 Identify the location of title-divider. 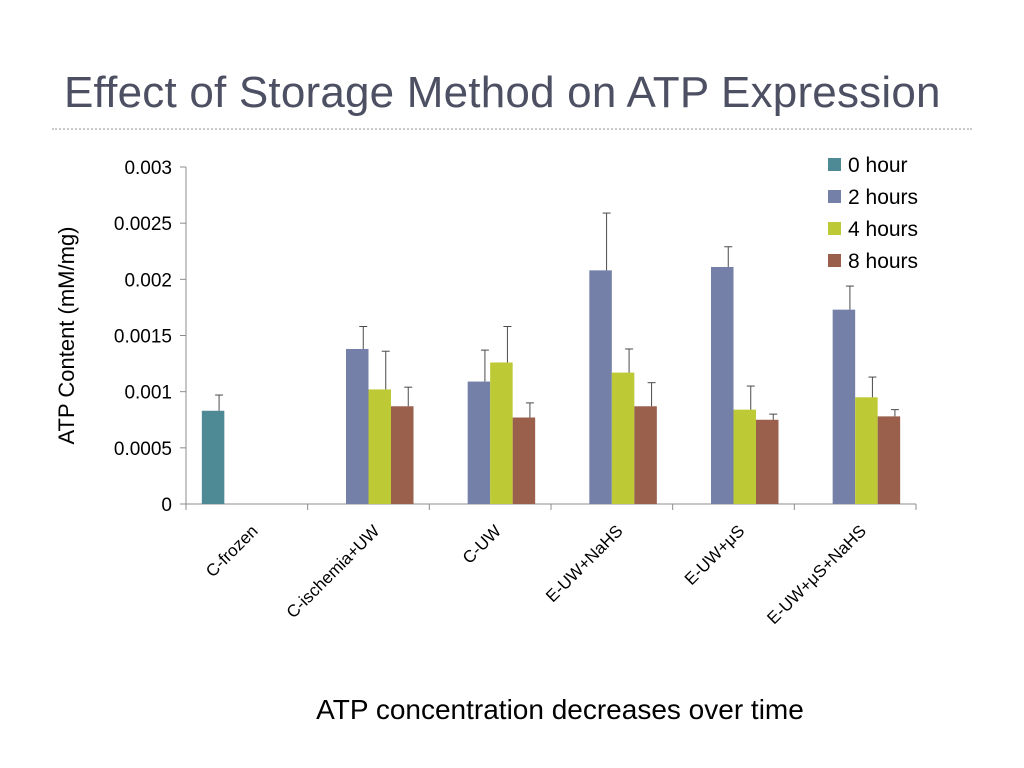
(512, 129).